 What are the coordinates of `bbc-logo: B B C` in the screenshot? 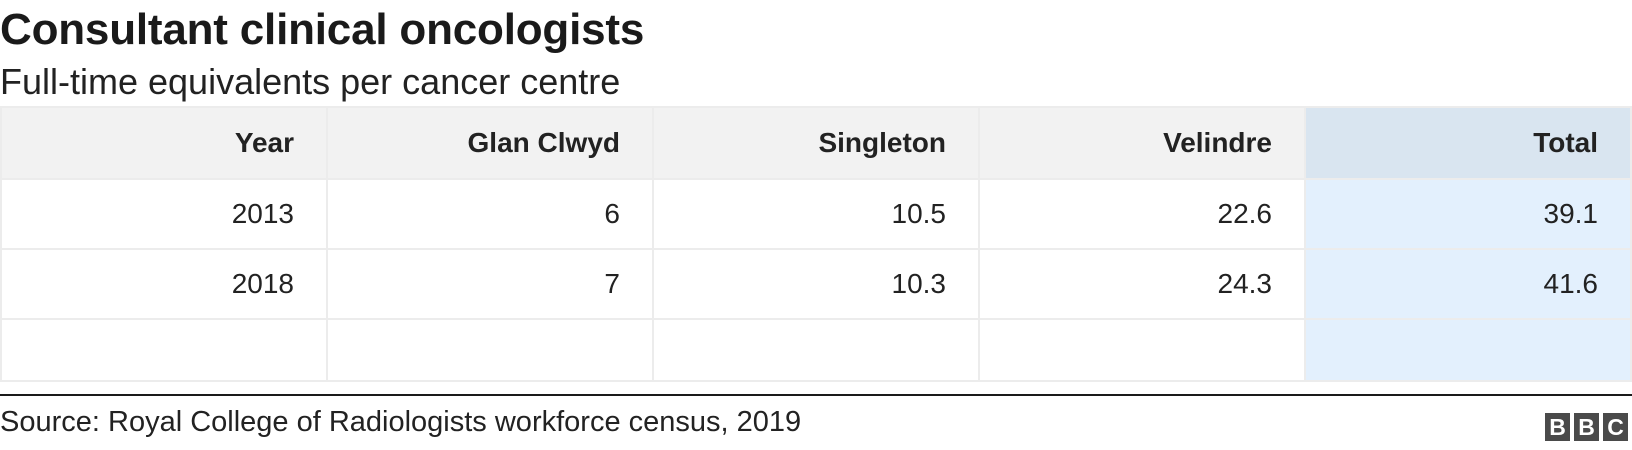 It's located at (1586, 427).